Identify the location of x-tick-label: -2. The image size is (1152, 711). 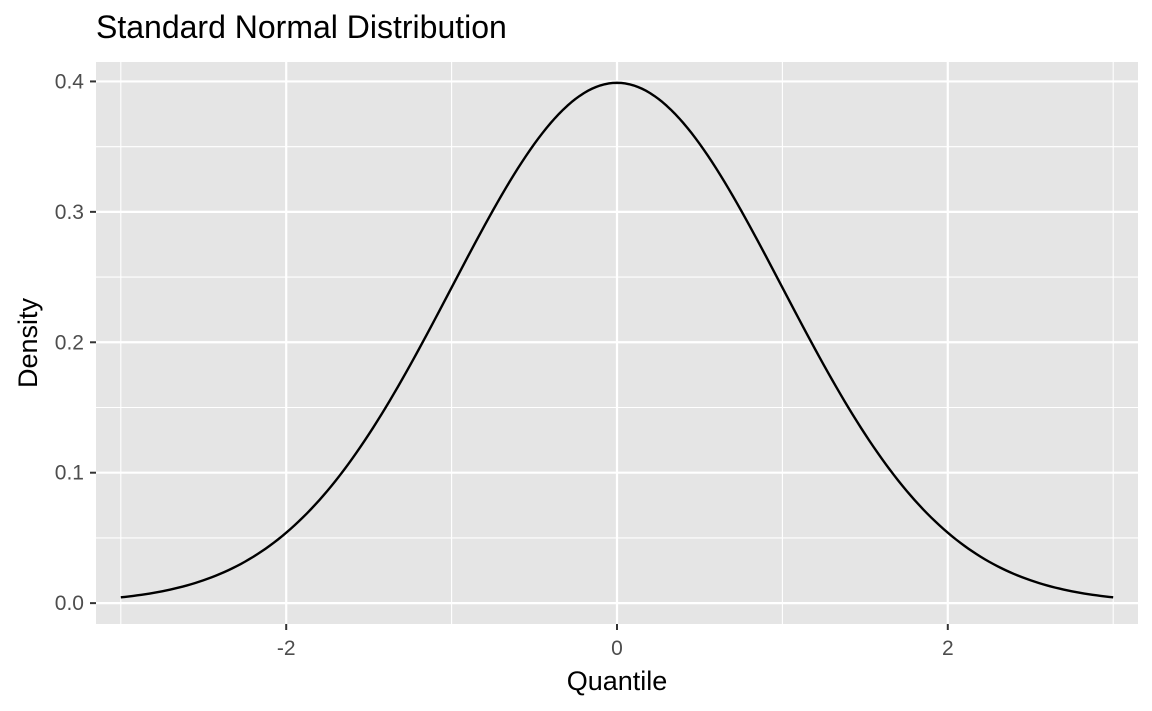
(286, 648).